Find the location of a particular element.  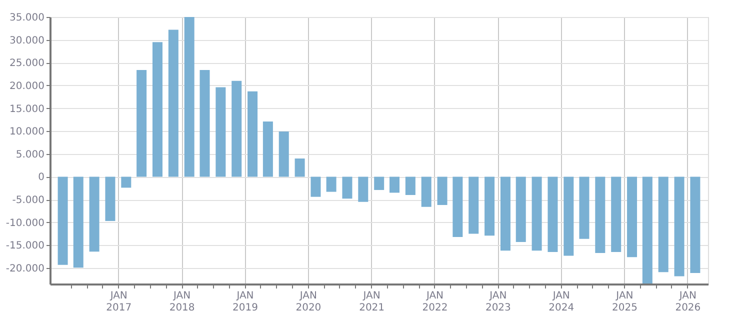

y-tick-label: 10.000 is located at coordinates (27, 132).